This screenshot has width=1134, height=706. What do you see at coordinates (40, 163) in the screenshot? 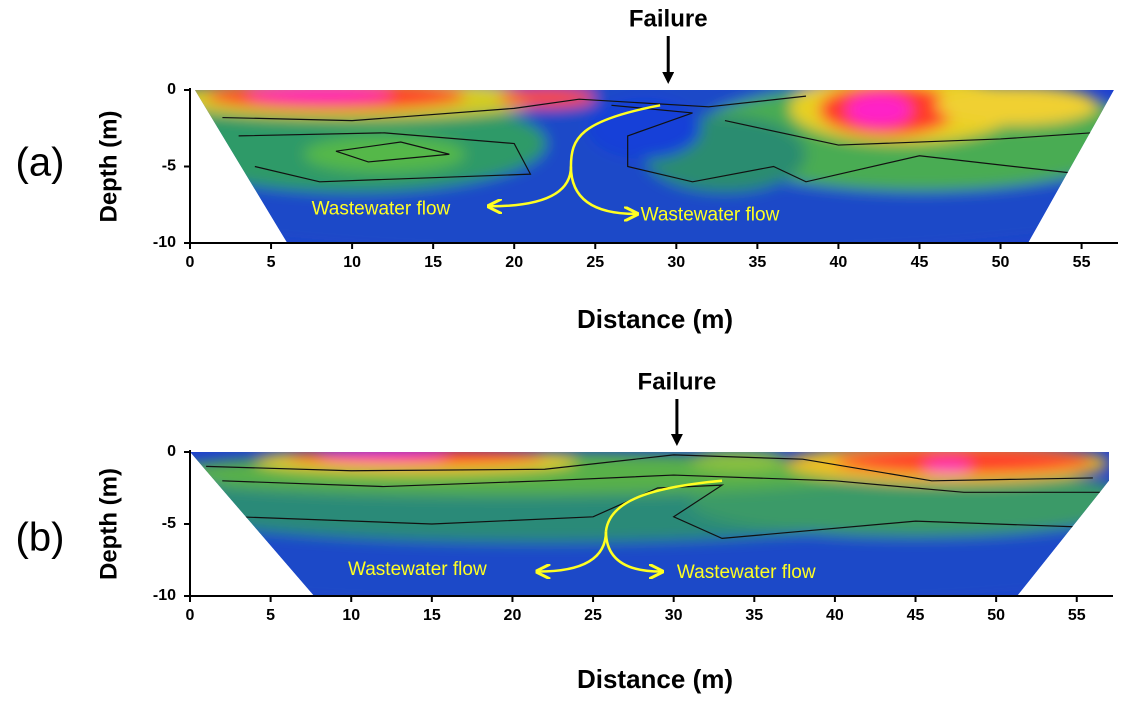
I see `panel-label: (a)` at bounding box center [40, 163].